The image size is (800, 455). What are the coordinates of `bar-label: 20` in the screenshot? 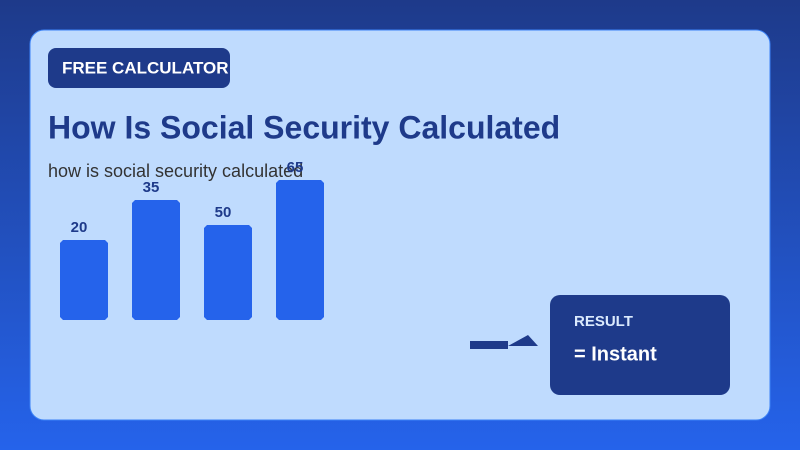 It's located at (79, 227).